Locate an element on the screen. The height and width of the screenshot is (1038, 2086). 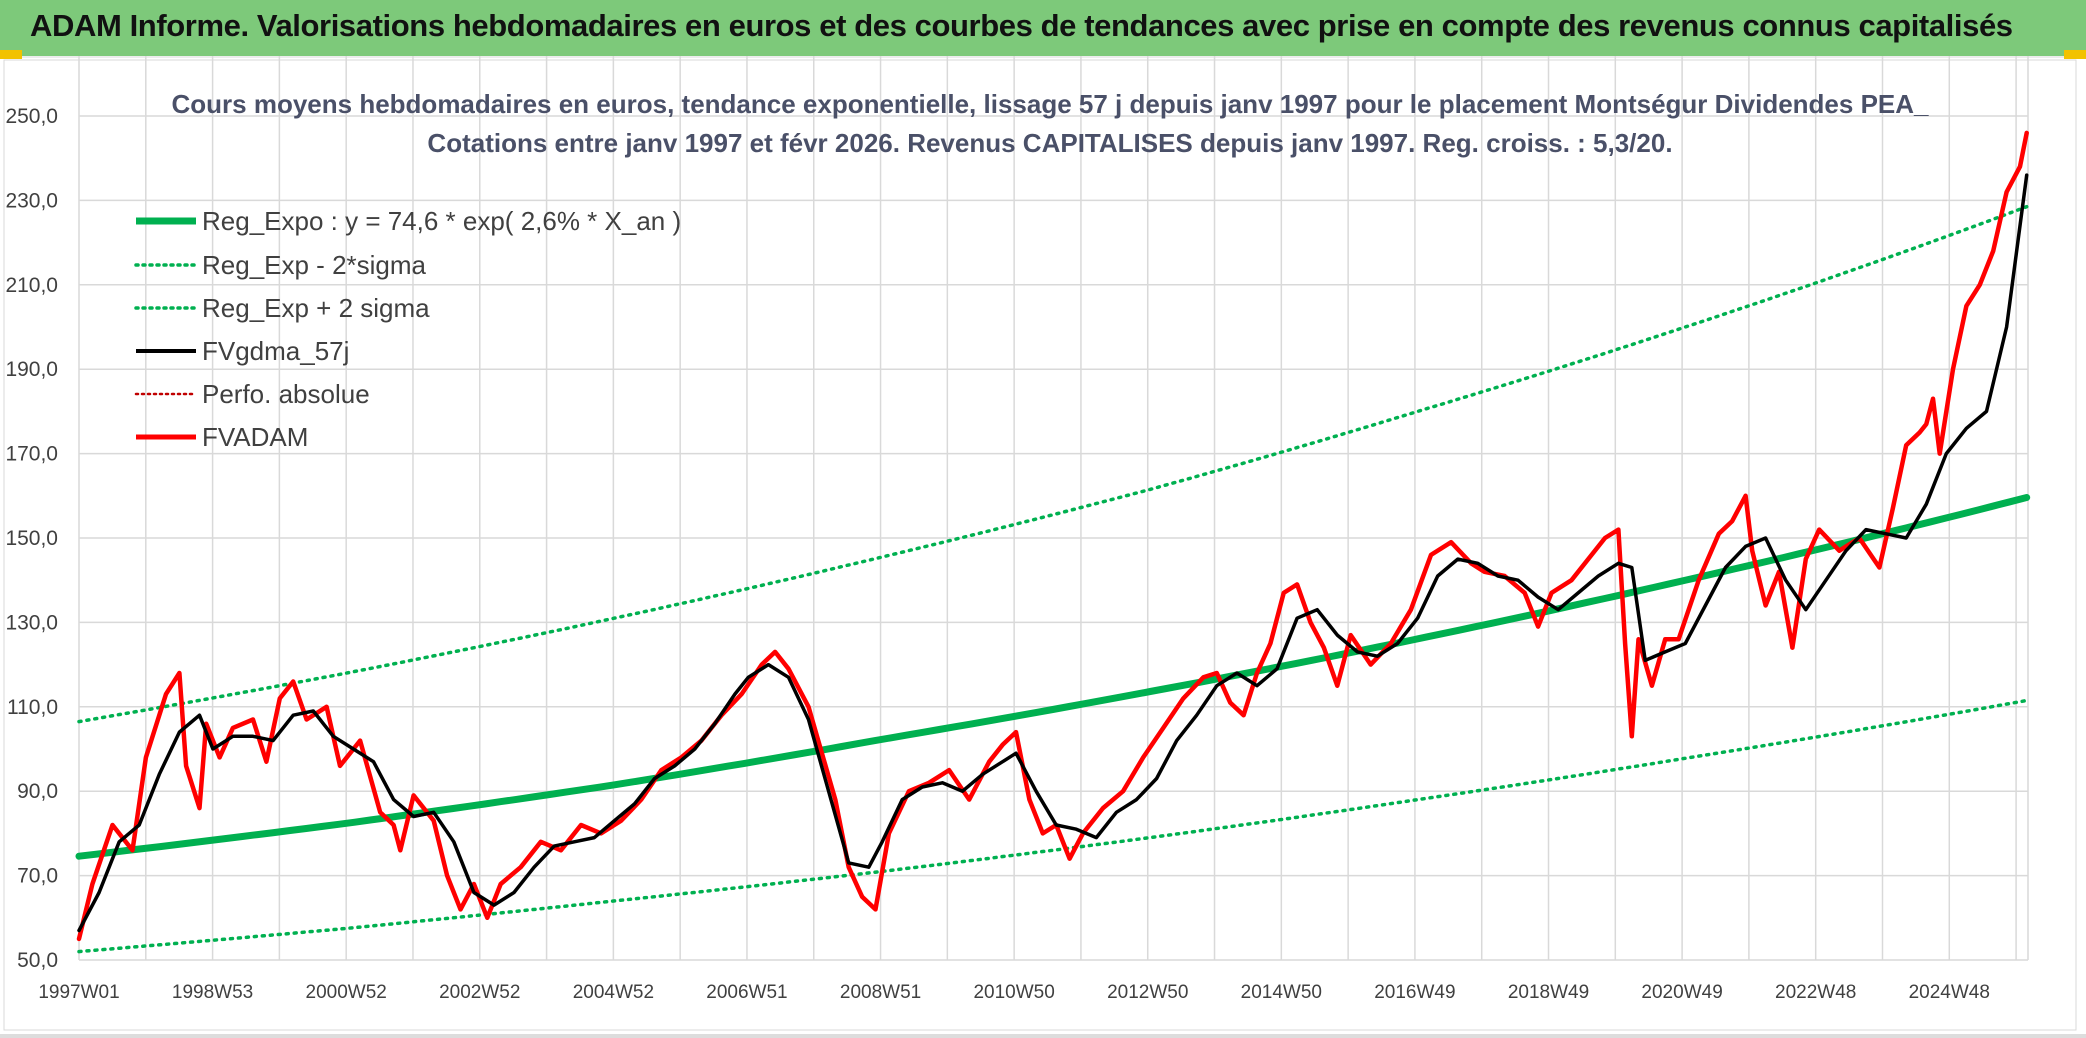
y-tick-label: 90,0 is located at coordinates (37, 791).